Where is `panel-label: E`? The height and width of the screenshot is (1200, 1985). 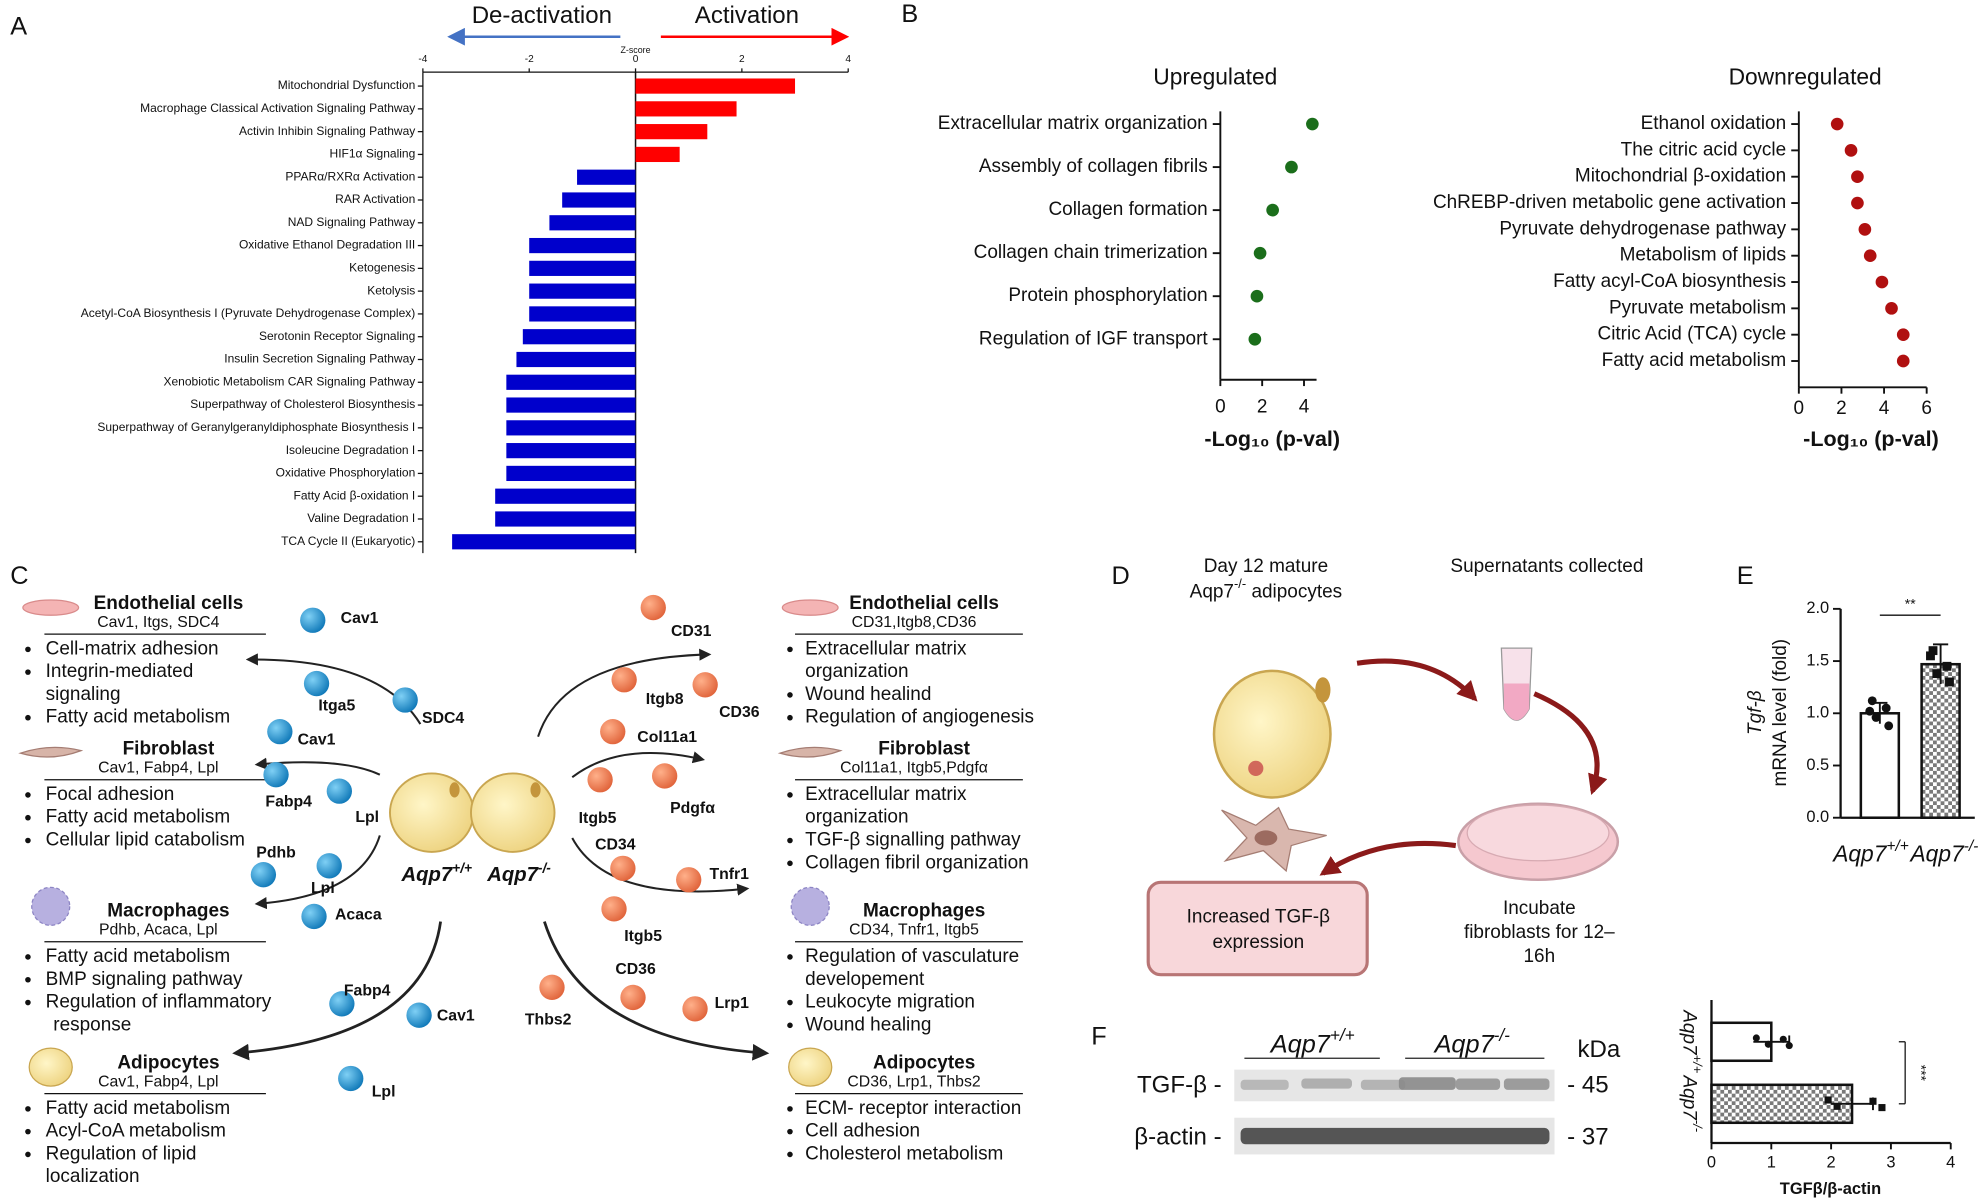 panel-label: E is located at coordinates (1745, 576).